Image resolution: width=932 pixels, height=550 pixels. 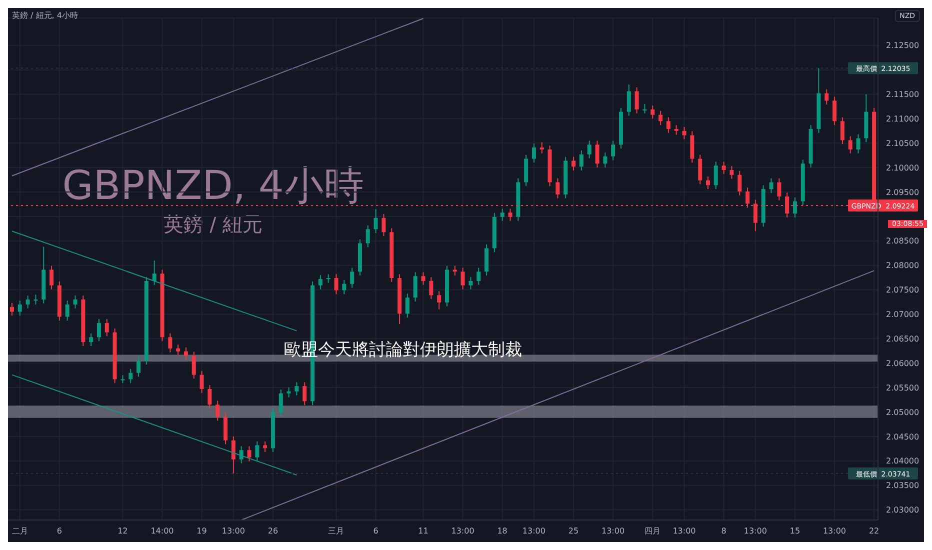 I want to click on y-tick-label: 2.03000, so click(x=903, y=510).